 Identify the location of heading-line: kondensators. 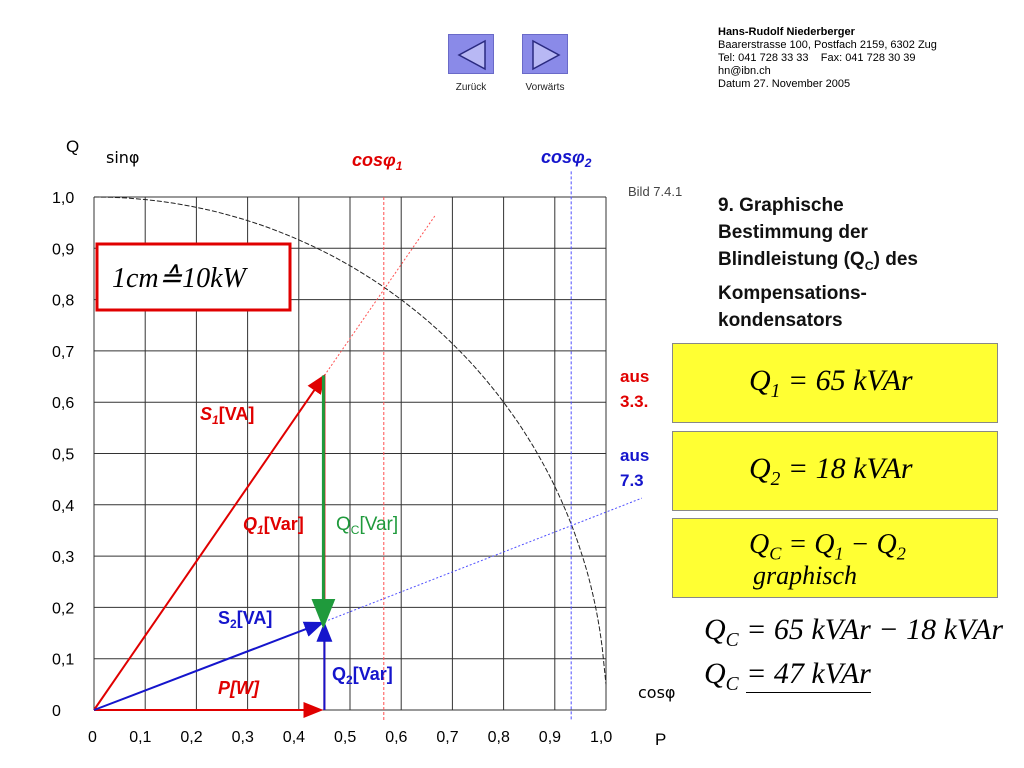
(780, 320).